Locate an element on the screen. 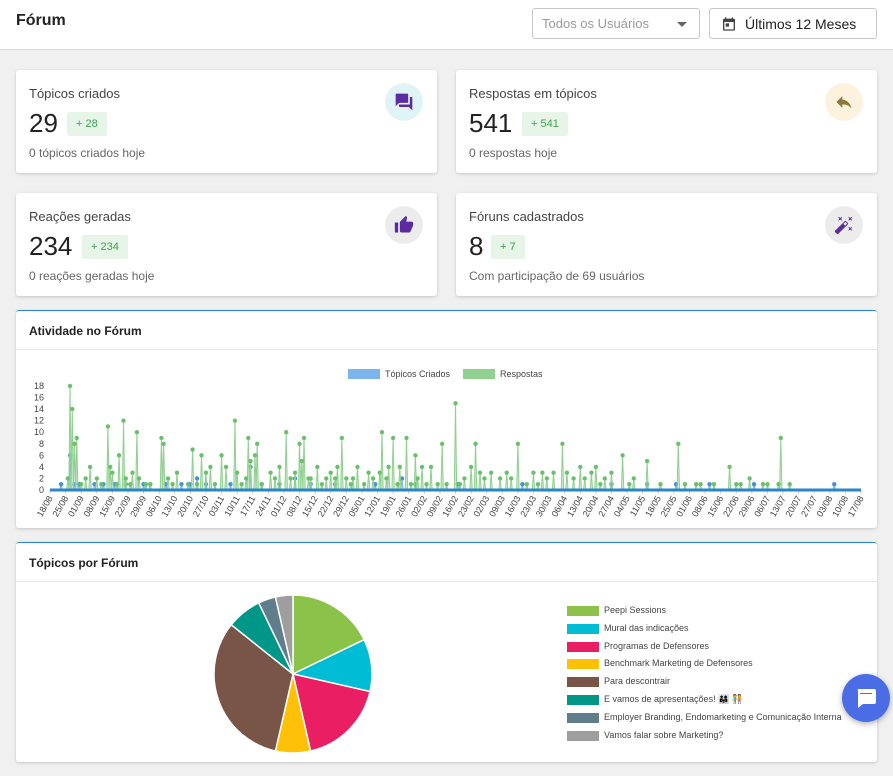  legend-swatch is located at coordinates (479, 374).